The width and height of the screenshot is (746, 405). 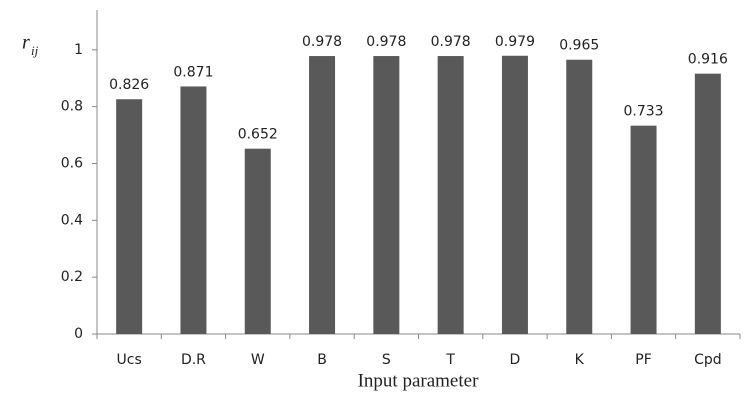 I want to click on x-axis-label: Input parameter, so click(x=418, y=380).